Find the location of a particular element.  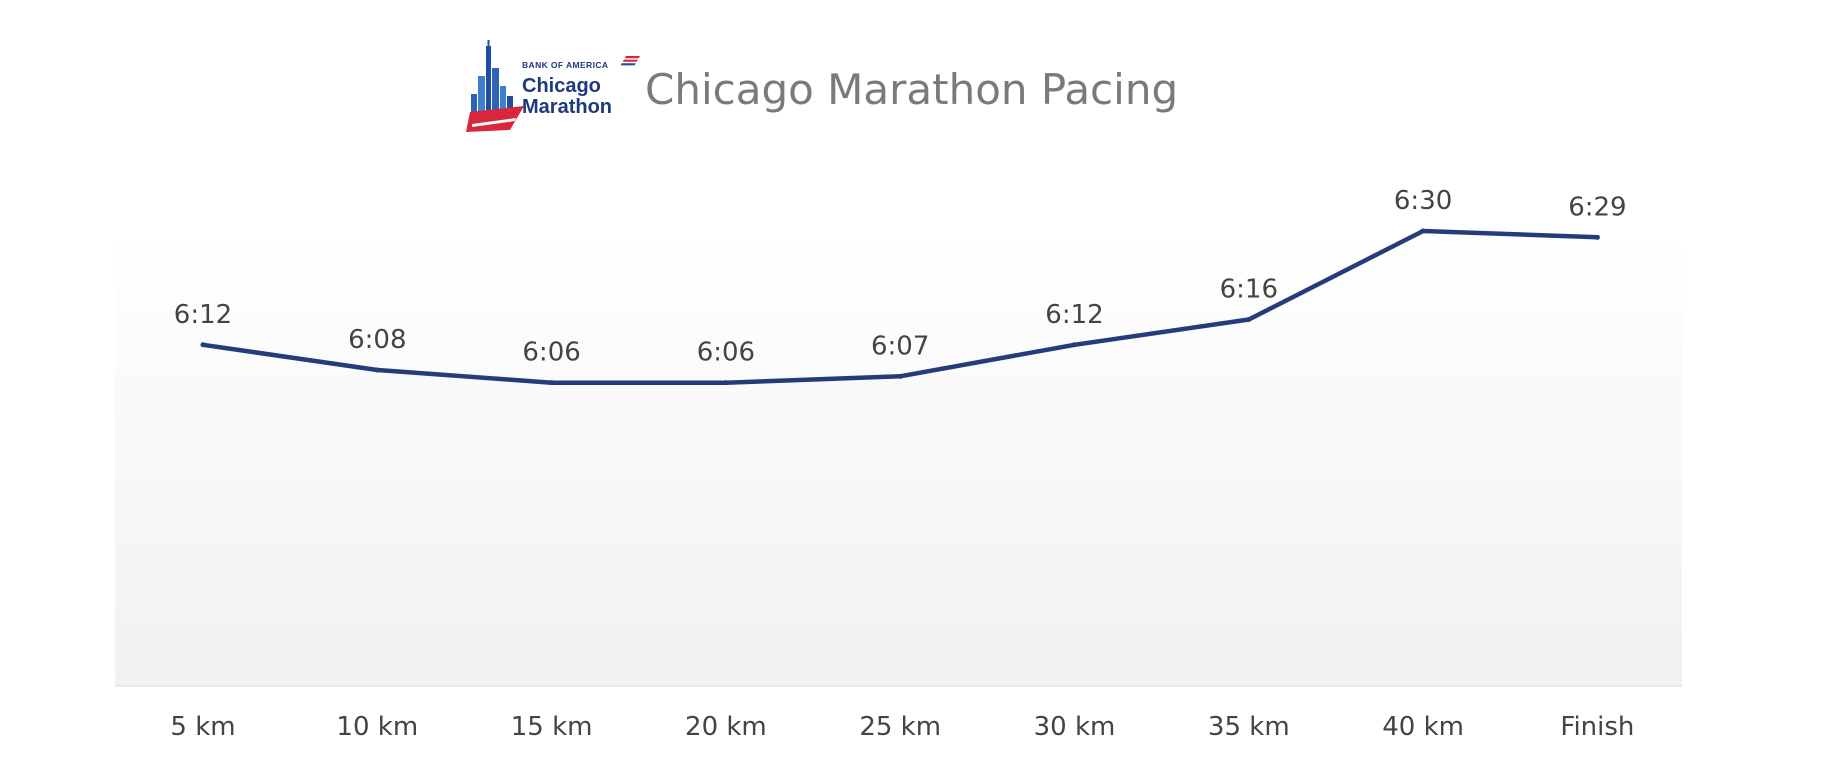

logo-sponsor-text: BANK OF AMERICA is located at coordinates (565, 65).